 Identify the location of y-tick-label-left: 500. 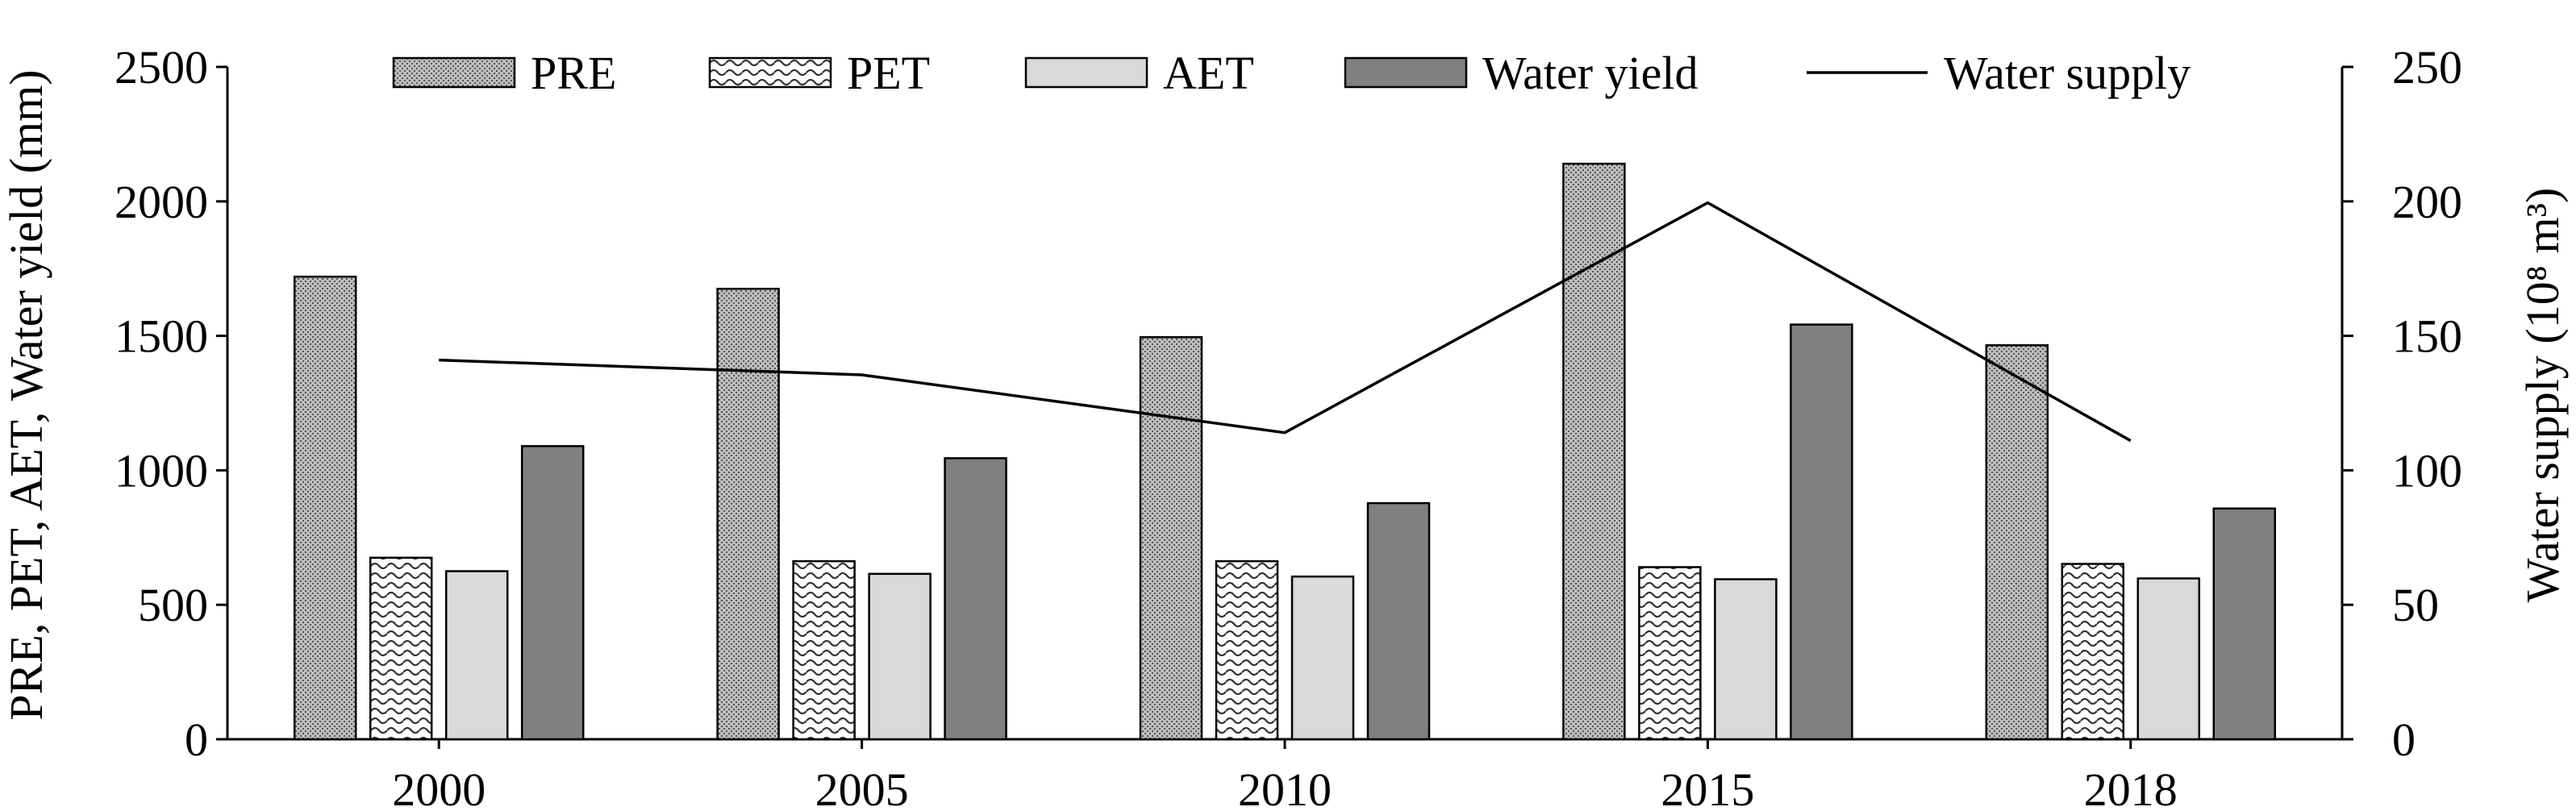
(173, 605).